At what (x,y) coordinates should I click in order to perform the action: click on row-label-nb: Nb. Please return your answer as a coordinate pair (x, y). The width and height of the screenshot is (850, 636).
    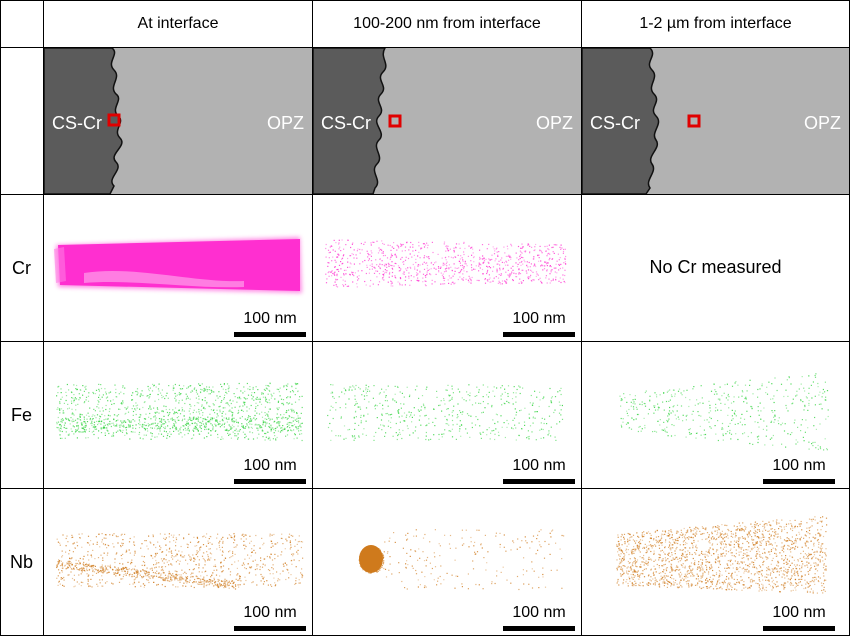
    Looking at the image, I should click on (21, 561).